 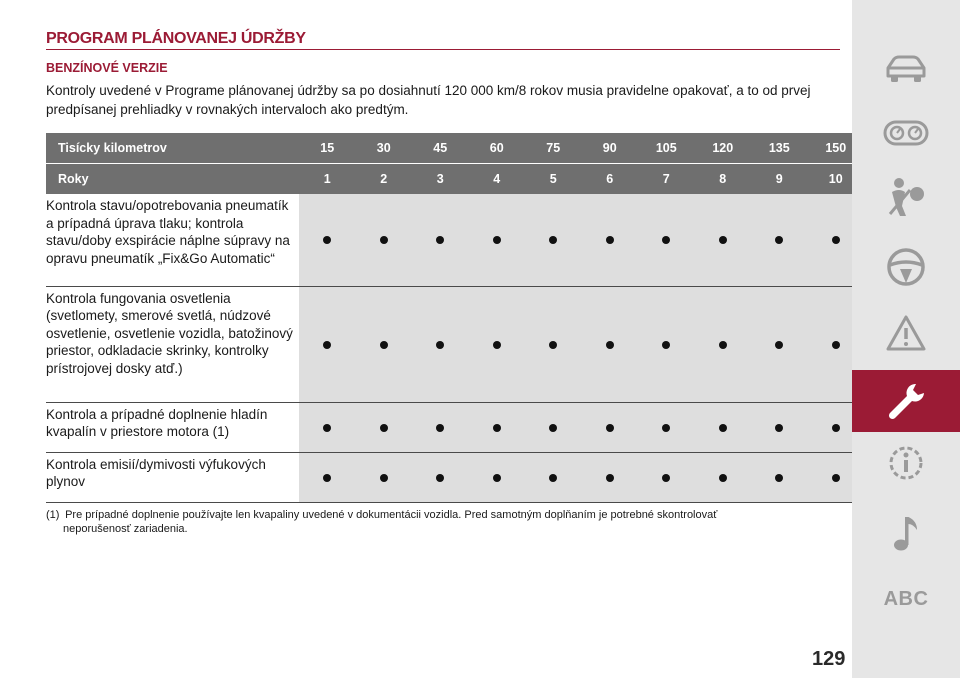 I want to click on sidebar-item-starting-driving, so click(x=906, y=267).